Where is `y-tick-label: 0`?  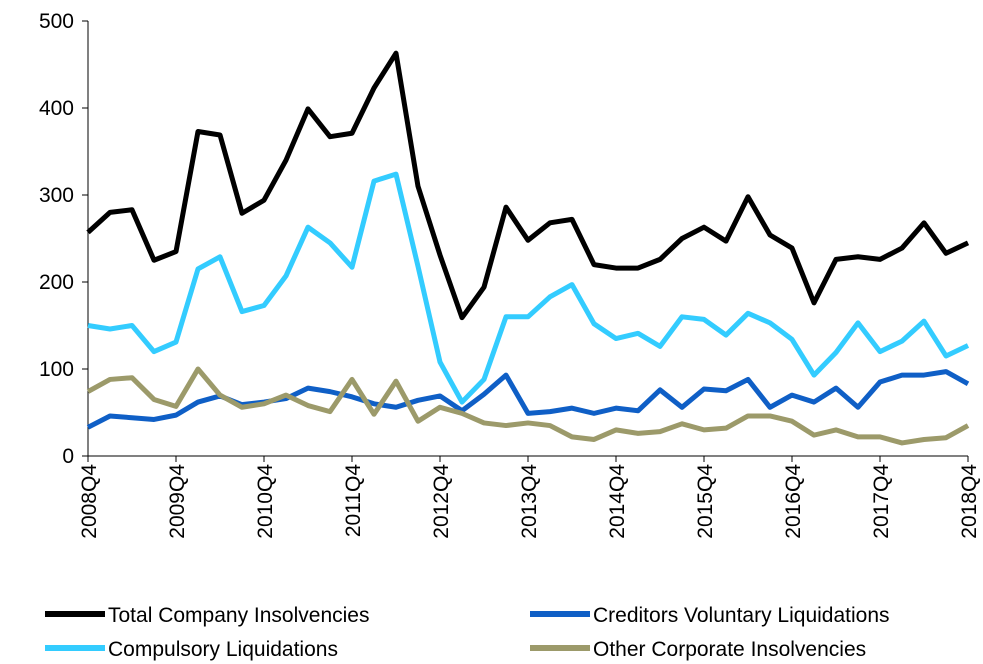 y-tick-label: 0 is located at coordinates (68, 456).